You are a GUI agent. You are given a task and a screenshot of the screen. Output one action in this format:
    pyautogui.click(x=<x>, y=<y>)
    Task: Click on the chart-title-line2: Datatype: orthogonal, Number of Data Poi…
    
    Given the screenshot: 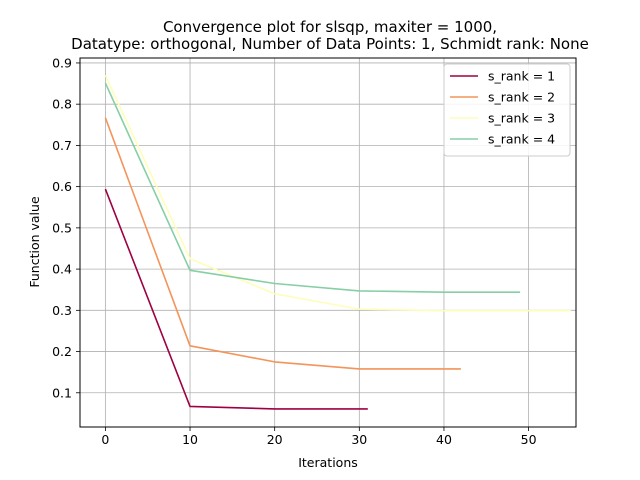 What is the action you would take?
    pyautogui.click(x=330, y=44)
    